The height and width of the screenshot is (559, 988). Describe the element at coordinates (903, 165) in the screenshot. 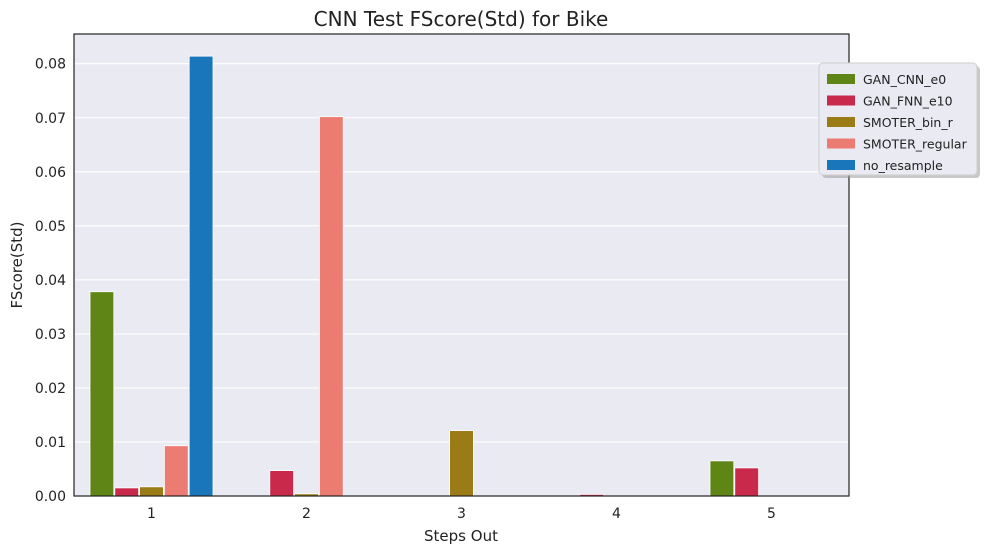

I see `legend-label: no_resample` at that location.